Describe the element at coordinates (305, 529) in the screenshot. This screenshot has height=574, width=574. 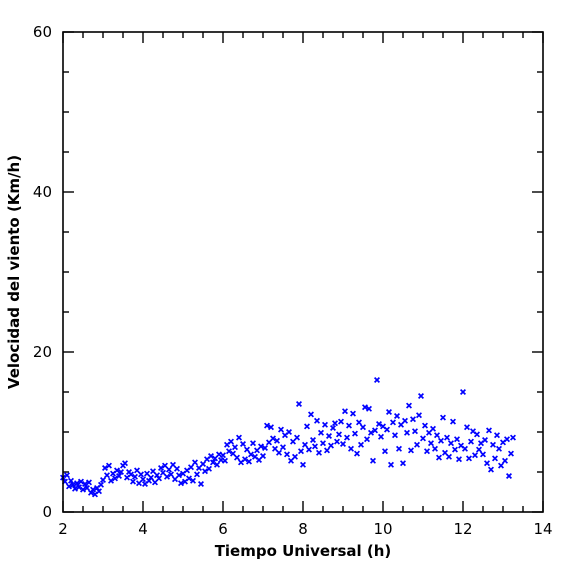
I see `x-tick-labels: 2 4 6 8 10 12 14` at that location.